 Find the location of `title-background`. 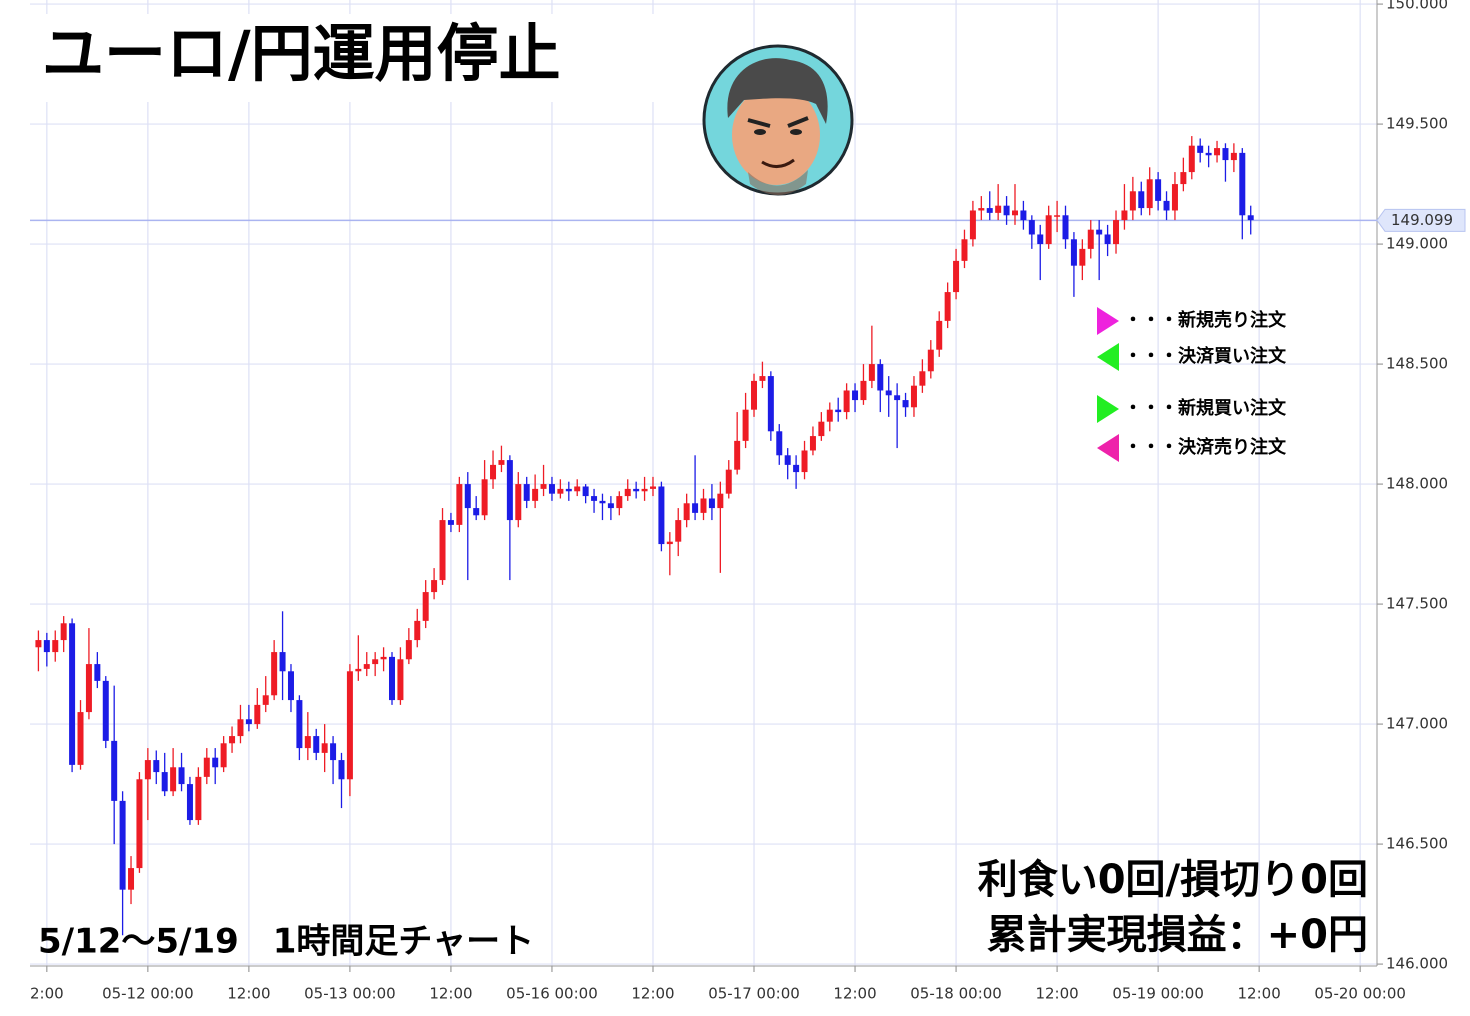

title-background is located at coordinates (350, 58).